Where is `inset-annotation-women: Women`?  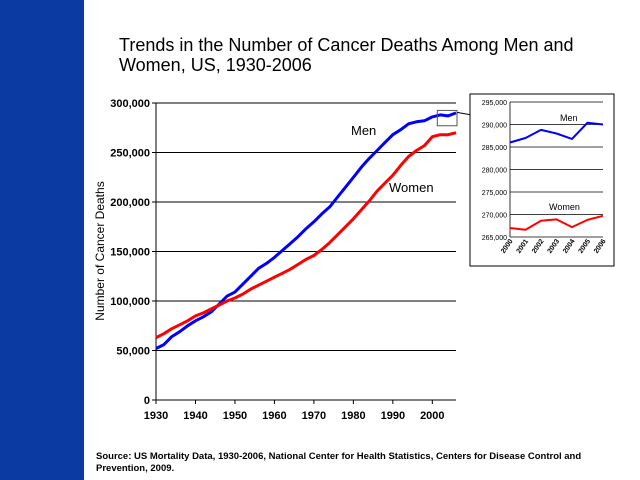 inset-annotation-women: Women is located at coordinates (564, 207).